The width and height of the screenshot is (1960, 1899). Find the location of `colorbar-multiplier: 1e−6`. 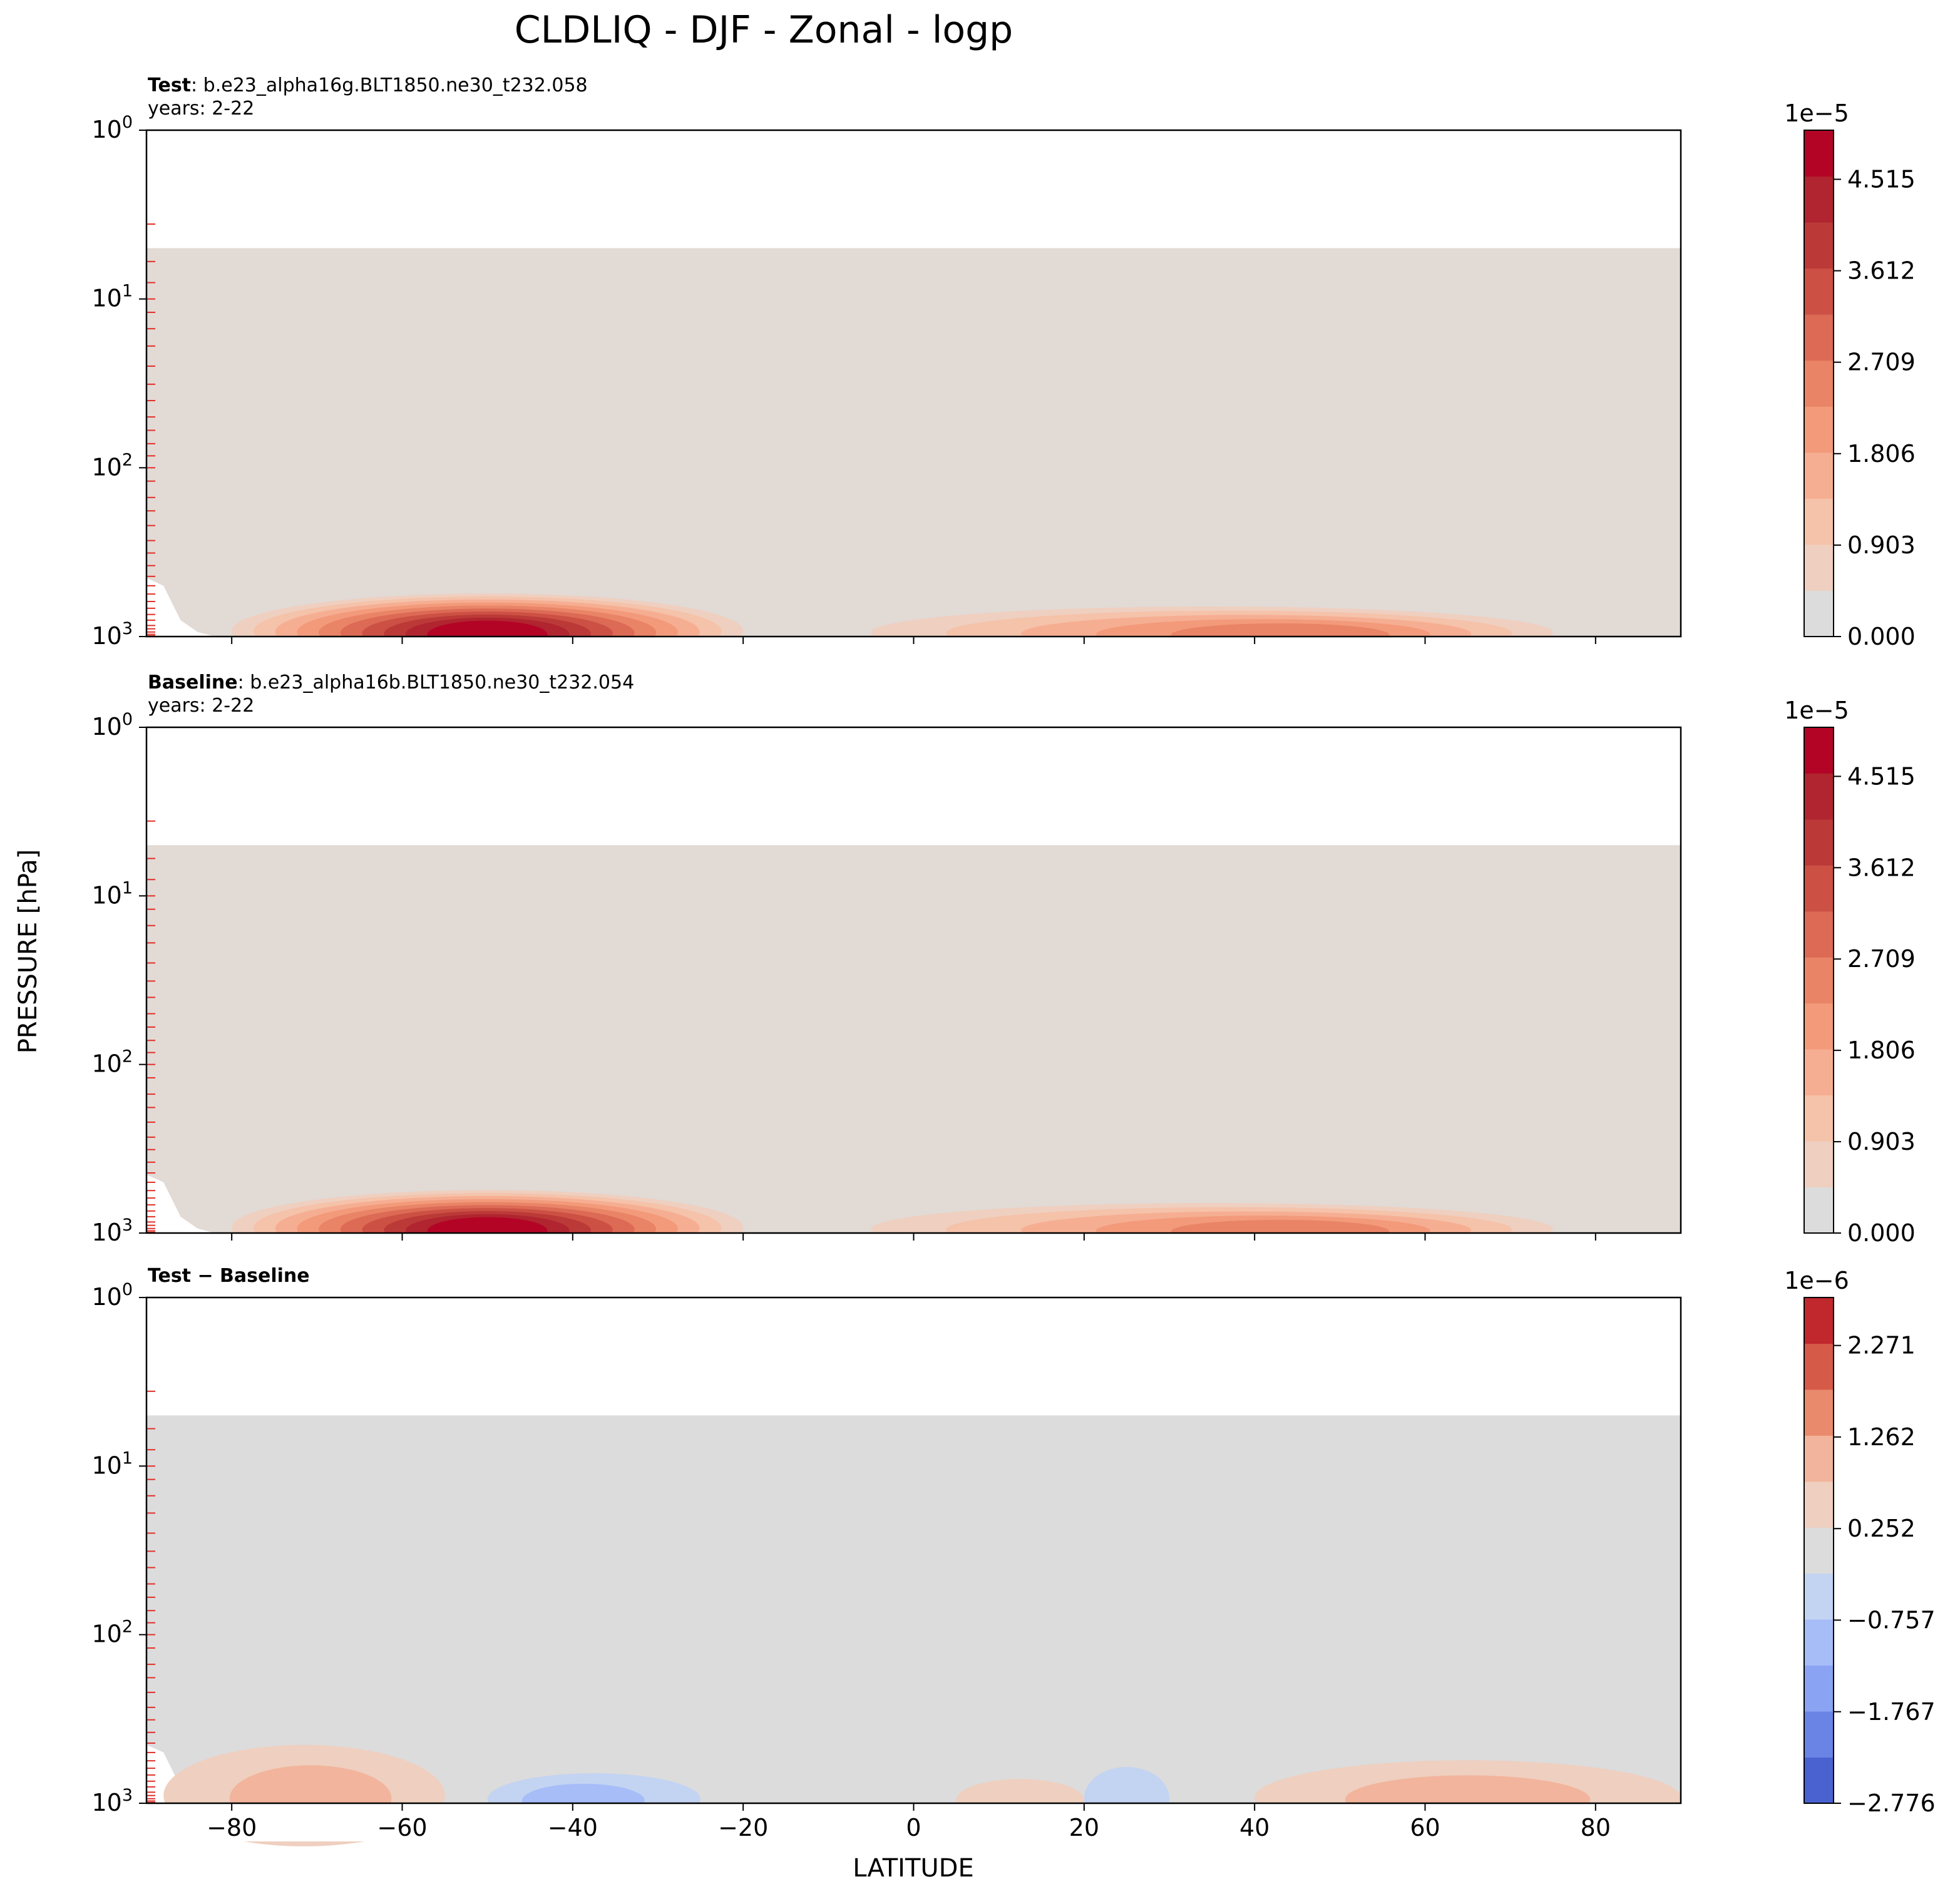

colorbar-multiplier: 1e−6 is located at coordinates (1816, 1280).